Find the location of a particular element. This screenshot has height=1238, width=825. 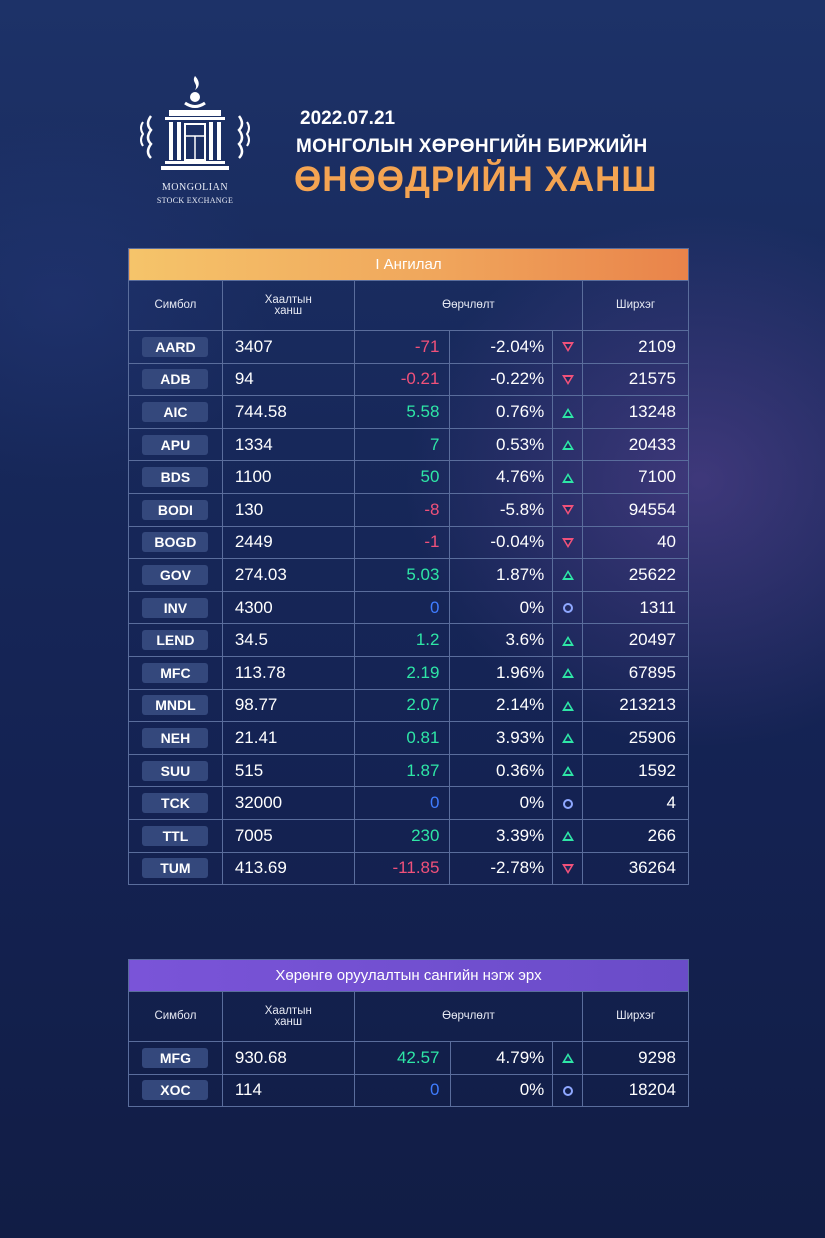

symbol-badge: TCK is located at coordinates (175, 803).